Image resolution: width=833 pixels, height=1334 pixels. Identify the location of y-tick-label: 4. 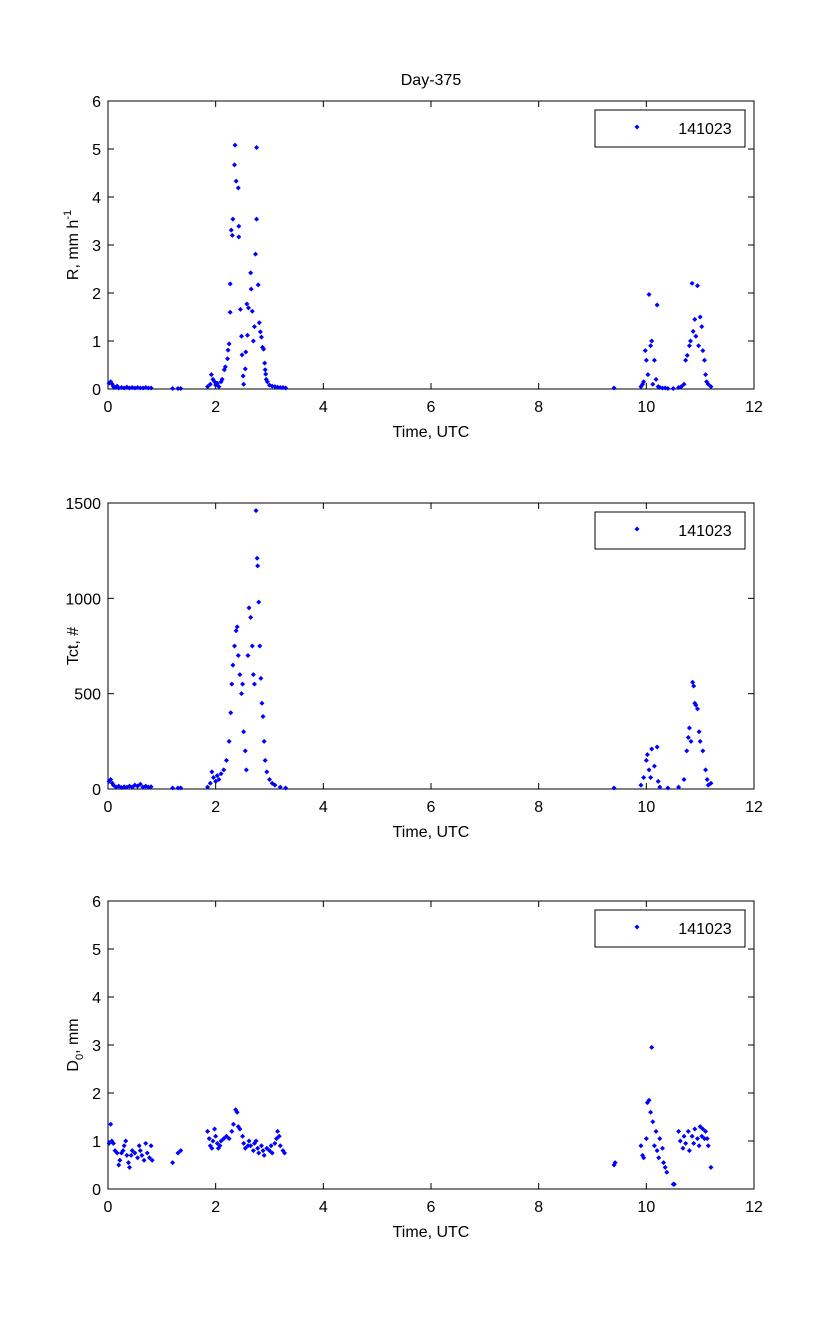
(96, 998).